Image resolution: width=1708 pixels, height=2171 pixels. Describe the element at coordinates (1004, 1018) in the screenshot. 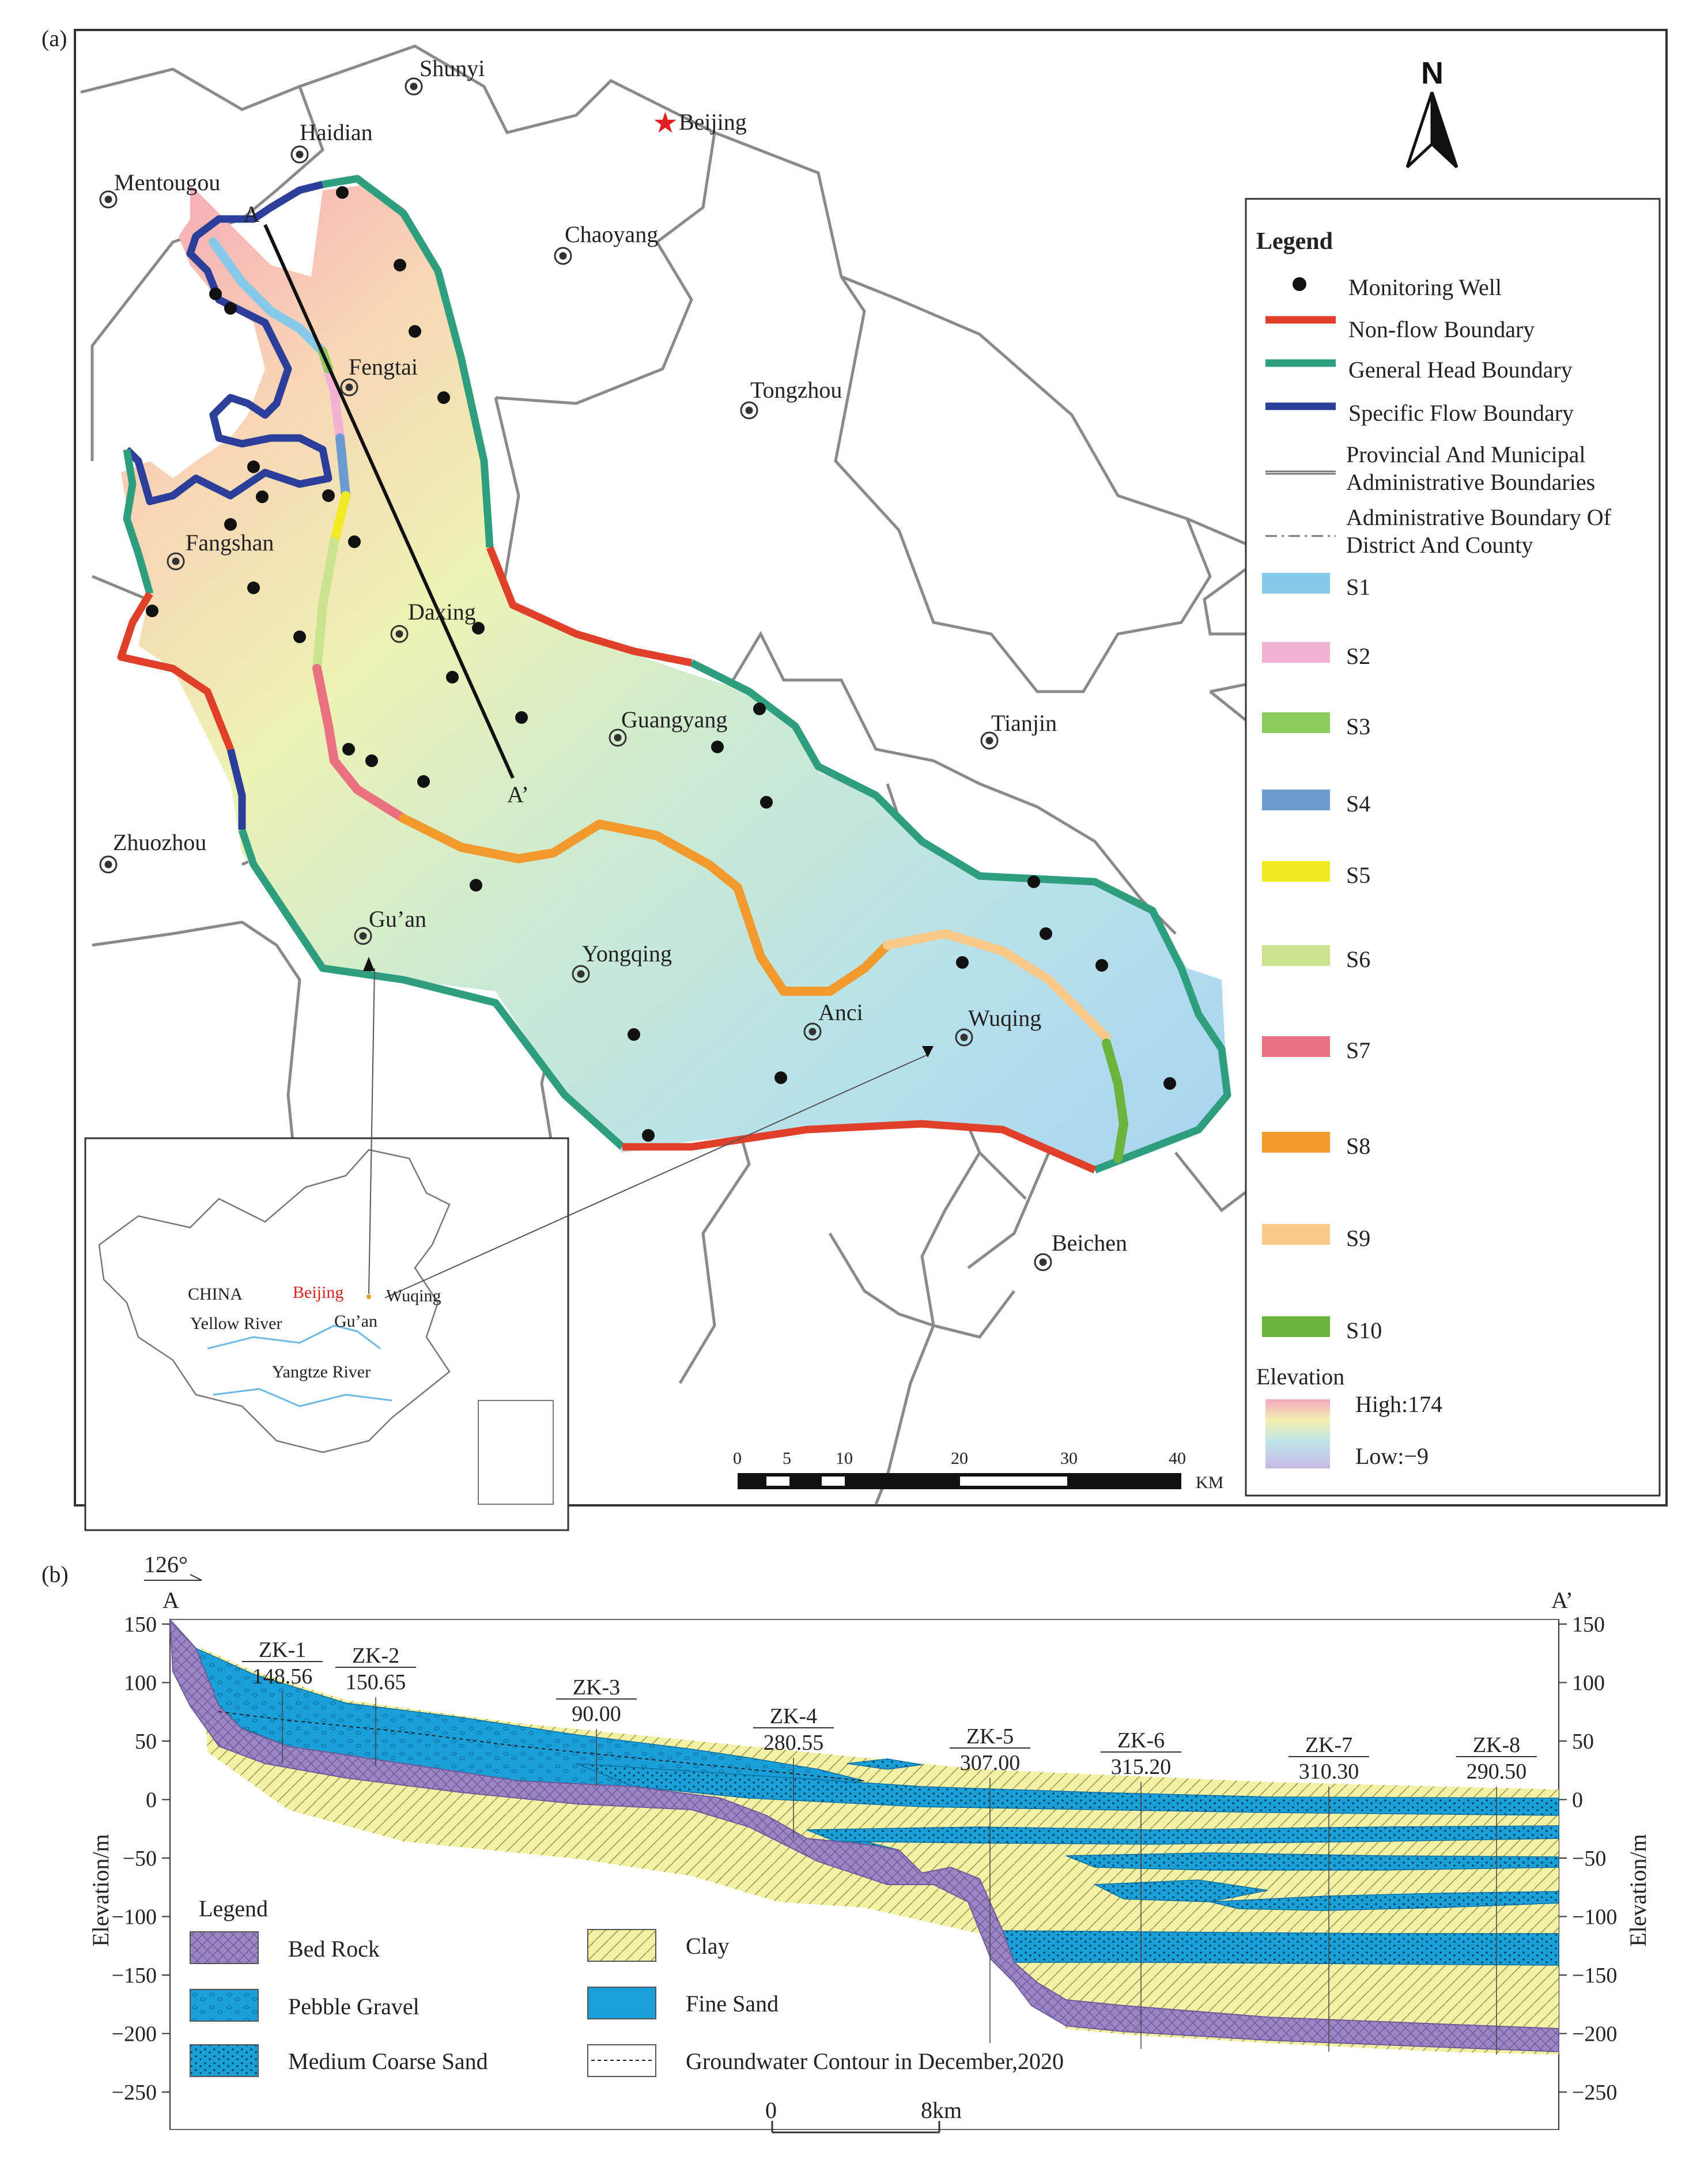

I see `place-label: Wuqing` at that location.